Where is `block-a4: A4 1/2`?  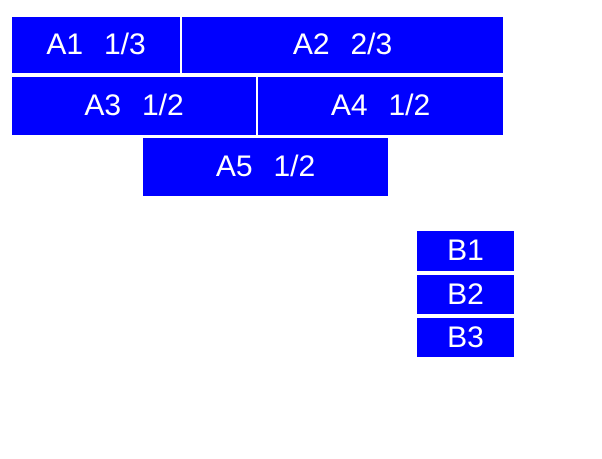 block-a4: A4 1/2 is located at coordinates (380, 106).